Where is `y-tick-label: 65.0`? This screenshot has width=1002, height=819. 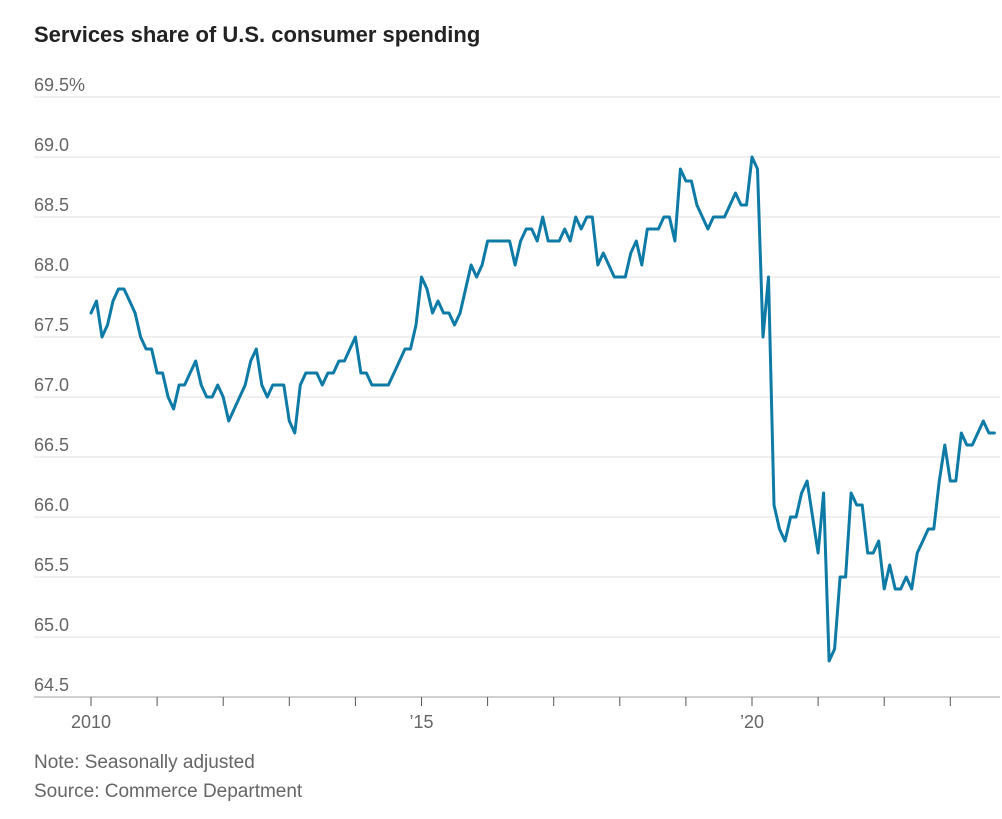
y-tick-label: 65.0 is located at coordinates (51, 625).